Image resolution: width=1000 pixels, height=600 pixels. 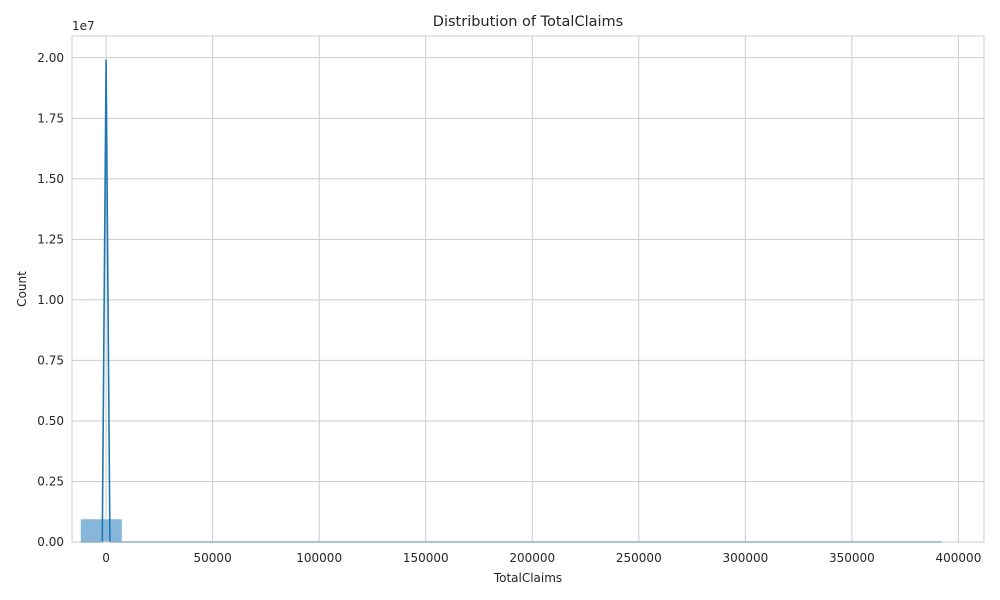 What do you see at coordinates (319, 558) in the screenshot?
I see `x-tick-label: 100000` at bounding box center [319, 558].